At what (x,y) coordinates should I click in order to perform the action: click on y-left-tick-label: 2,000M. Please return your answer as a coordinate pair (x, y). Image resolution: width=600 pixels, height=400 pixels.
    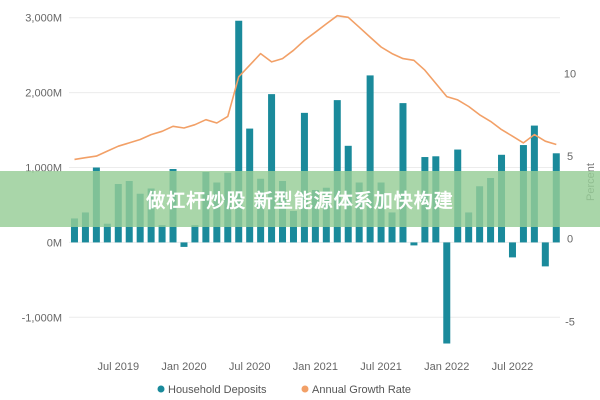
    Looking at the image, I should click on (43, 94).